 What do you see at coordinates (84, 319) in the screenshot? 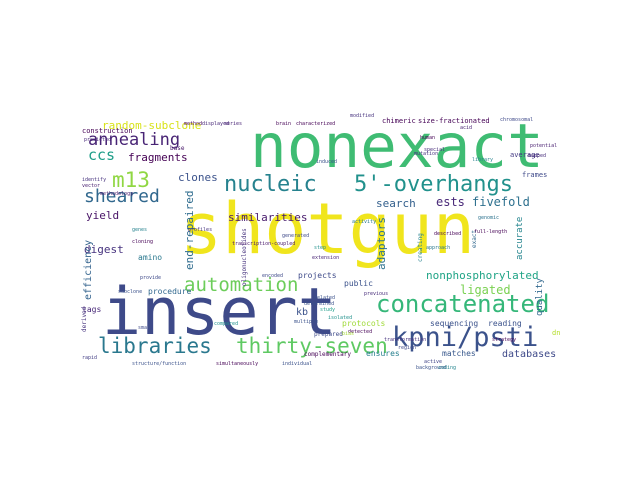
I see `cloud-word: derived` at bounding box center [84, 319].